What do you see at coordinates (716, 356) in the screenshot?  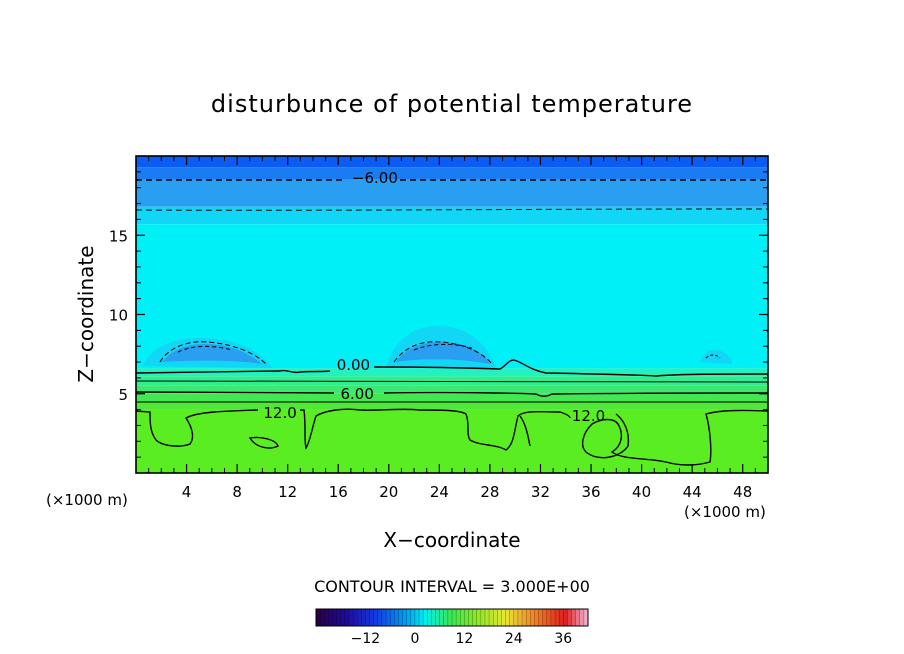 I see `blob-right-outer` at bounding box center [716, 356].